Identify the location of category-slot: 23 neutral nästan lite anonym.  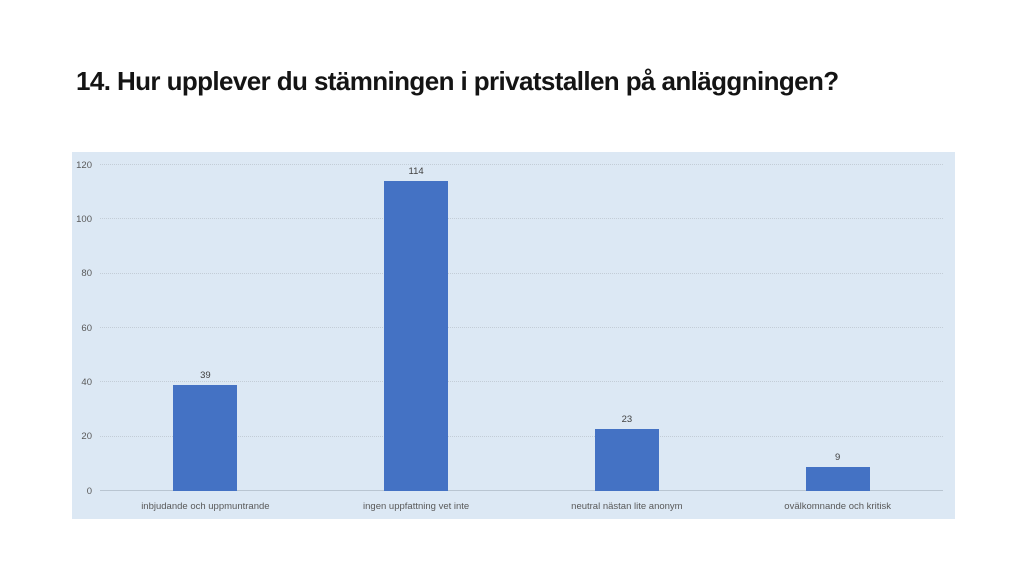
(627, 338).